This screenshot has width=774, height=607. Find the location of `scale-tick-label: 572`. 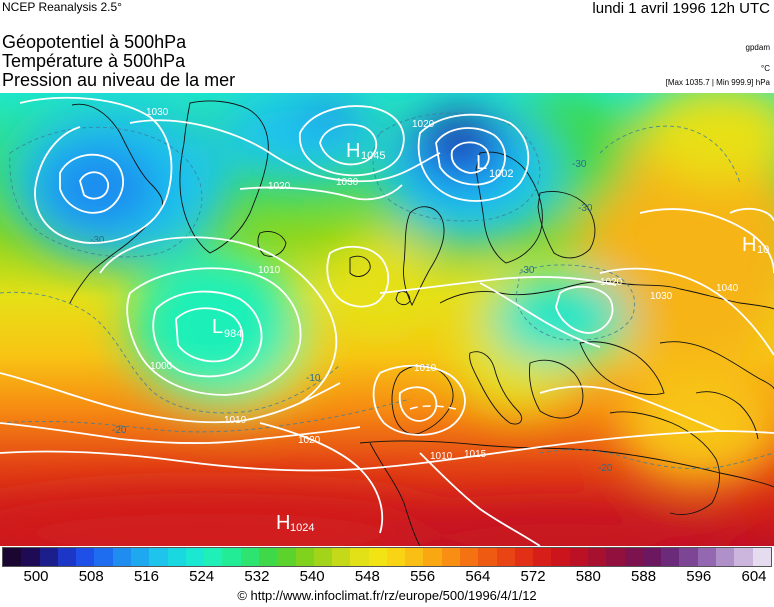

scale-tick-label: 572 is located at coordinates (533, 576).